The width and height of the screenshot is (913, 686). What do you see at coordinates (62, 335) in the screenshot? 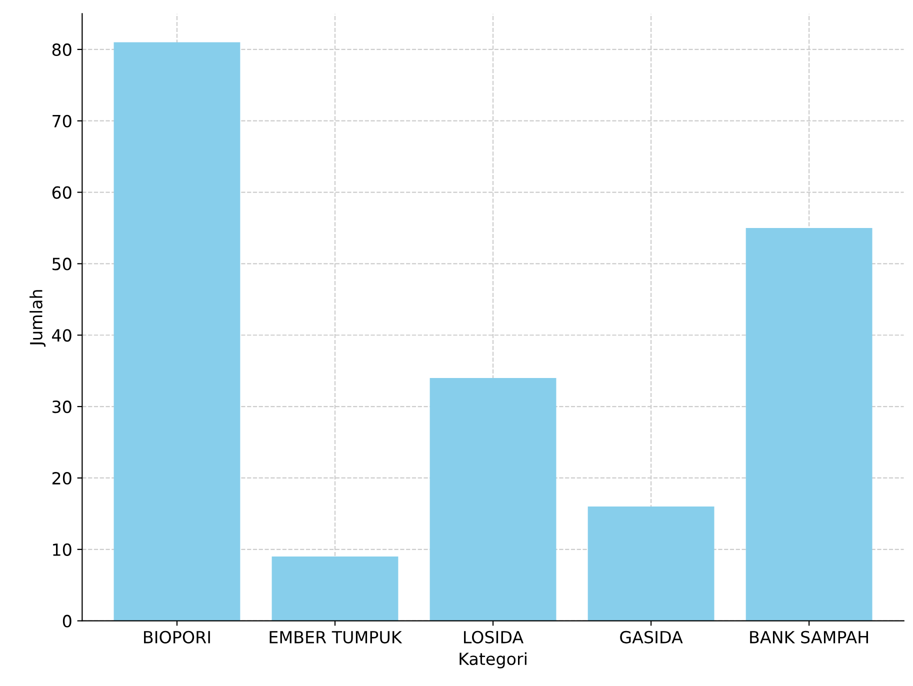
I see `y-tick-label: 40` at bounding box center [62, 335].